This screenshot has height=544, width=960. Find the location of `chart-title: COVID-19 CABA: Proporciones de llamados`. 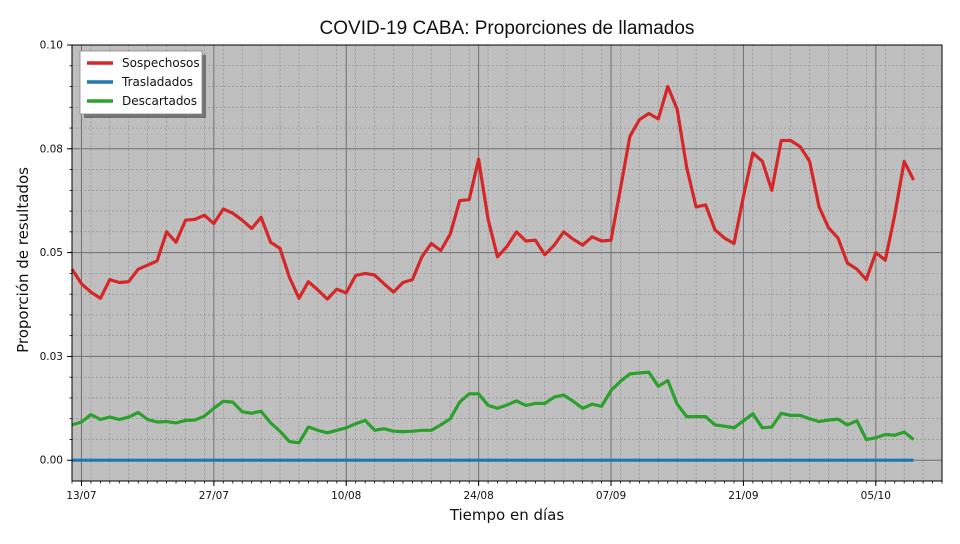

chart-title: COVID-19 CABA: Proporciones de llamados is located at coordinates (507, 28).